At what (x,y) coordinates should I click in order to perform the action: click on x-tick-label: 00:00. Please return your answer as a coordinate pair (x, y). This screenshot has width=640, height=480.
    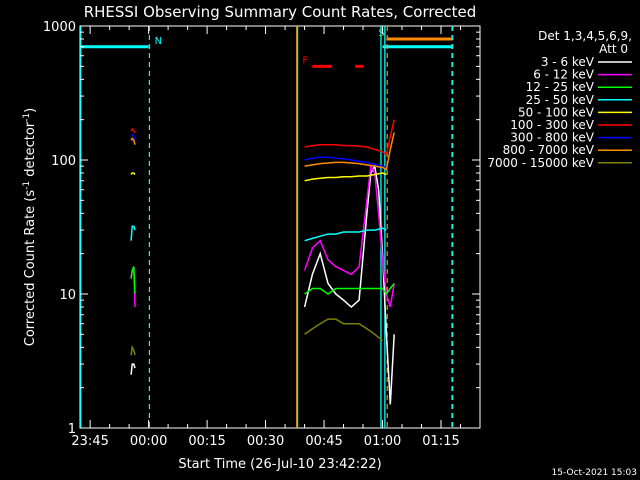
    Looking at the image, I should click on (148, 441).